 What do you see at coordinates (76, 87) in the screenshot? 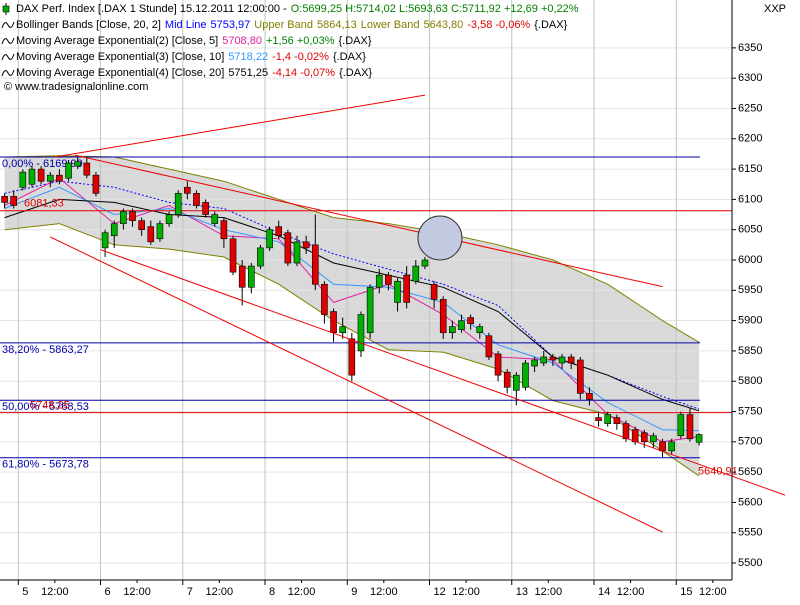
I see `legend-text: © www.tradesignalonline.com` at bounding box center [76, 87].